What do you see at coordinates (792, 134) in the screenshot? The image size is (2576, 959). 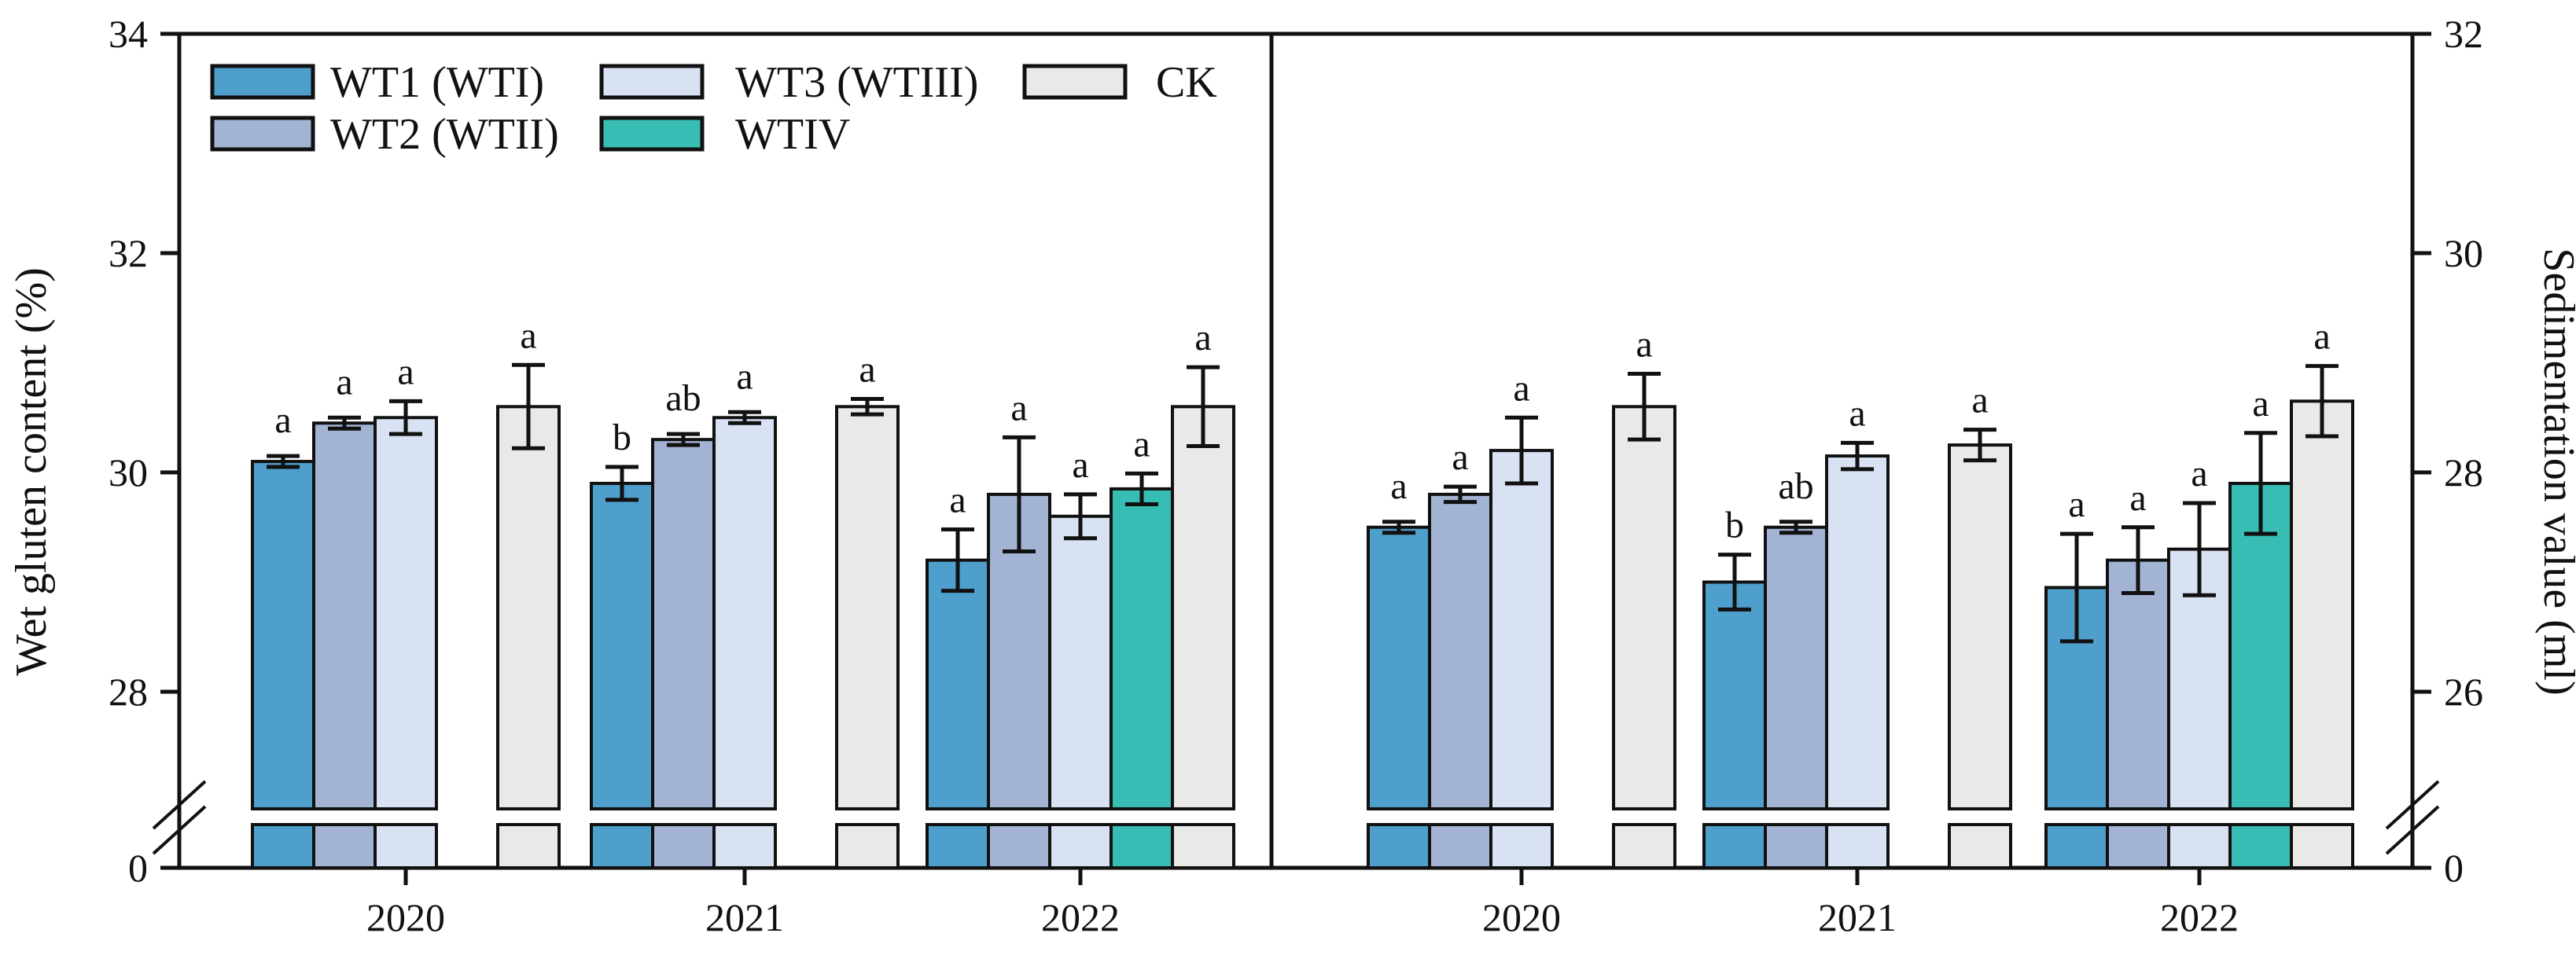 I see `legend-label: WTIV` at bounding box center [792, 134].